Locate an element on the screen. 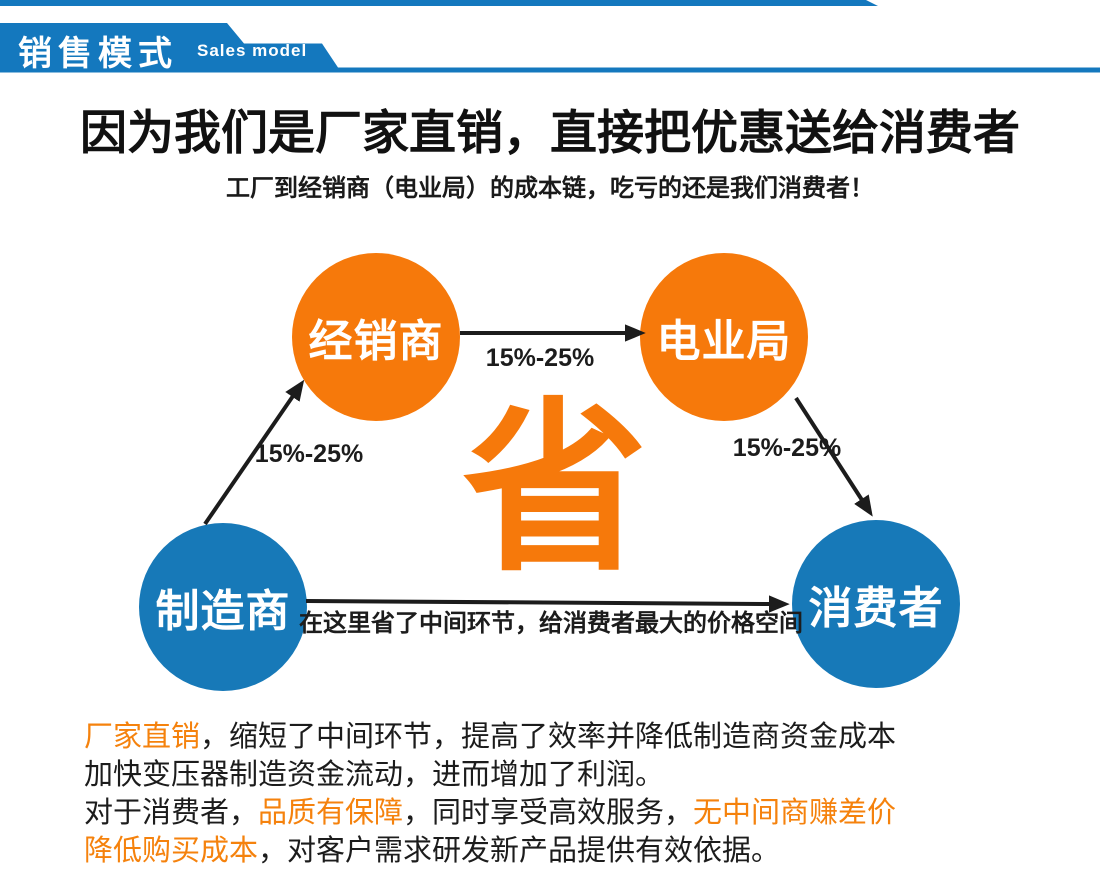 The image size is (1100, 894). arrow-manufacturer-to-dealer is located at coordinates (254, 452).